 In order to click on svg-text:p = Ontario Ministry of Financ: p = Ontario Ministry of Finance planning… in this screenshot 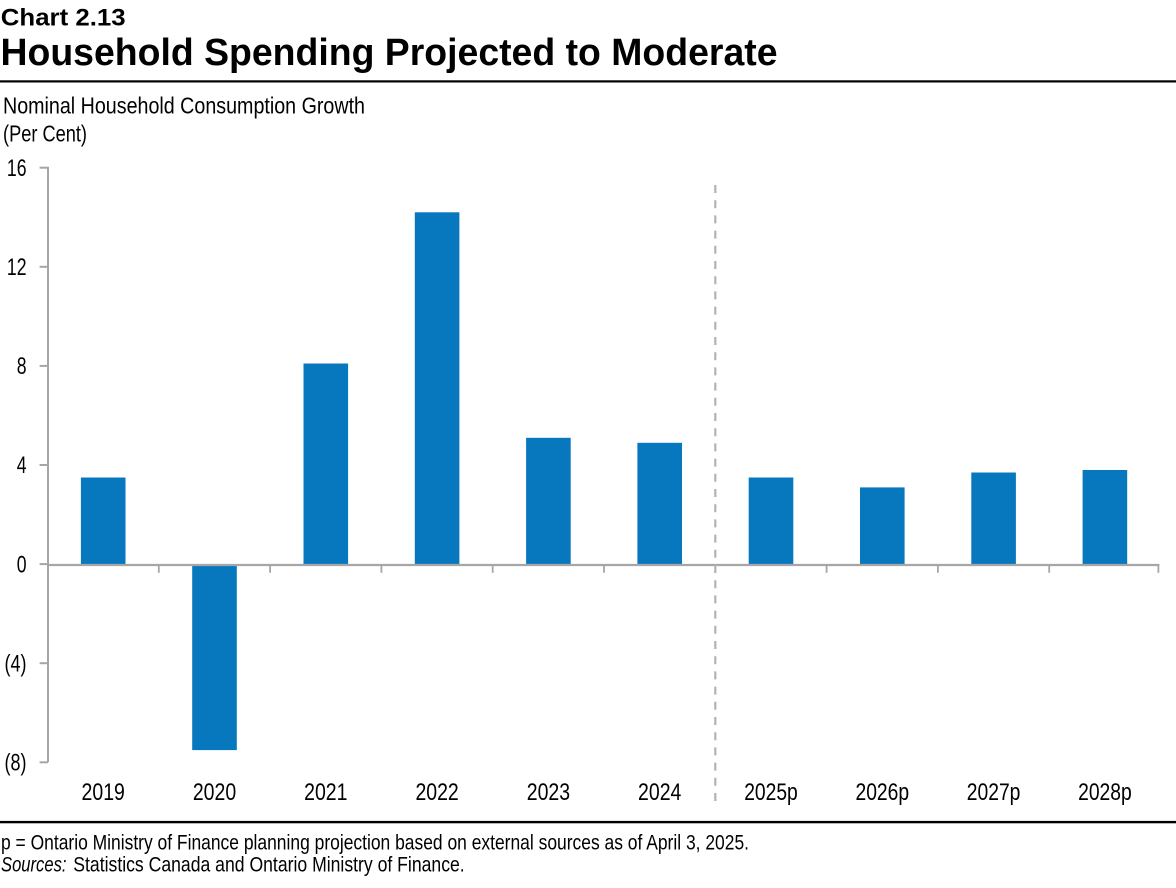, I will do `click(375, 842)`.